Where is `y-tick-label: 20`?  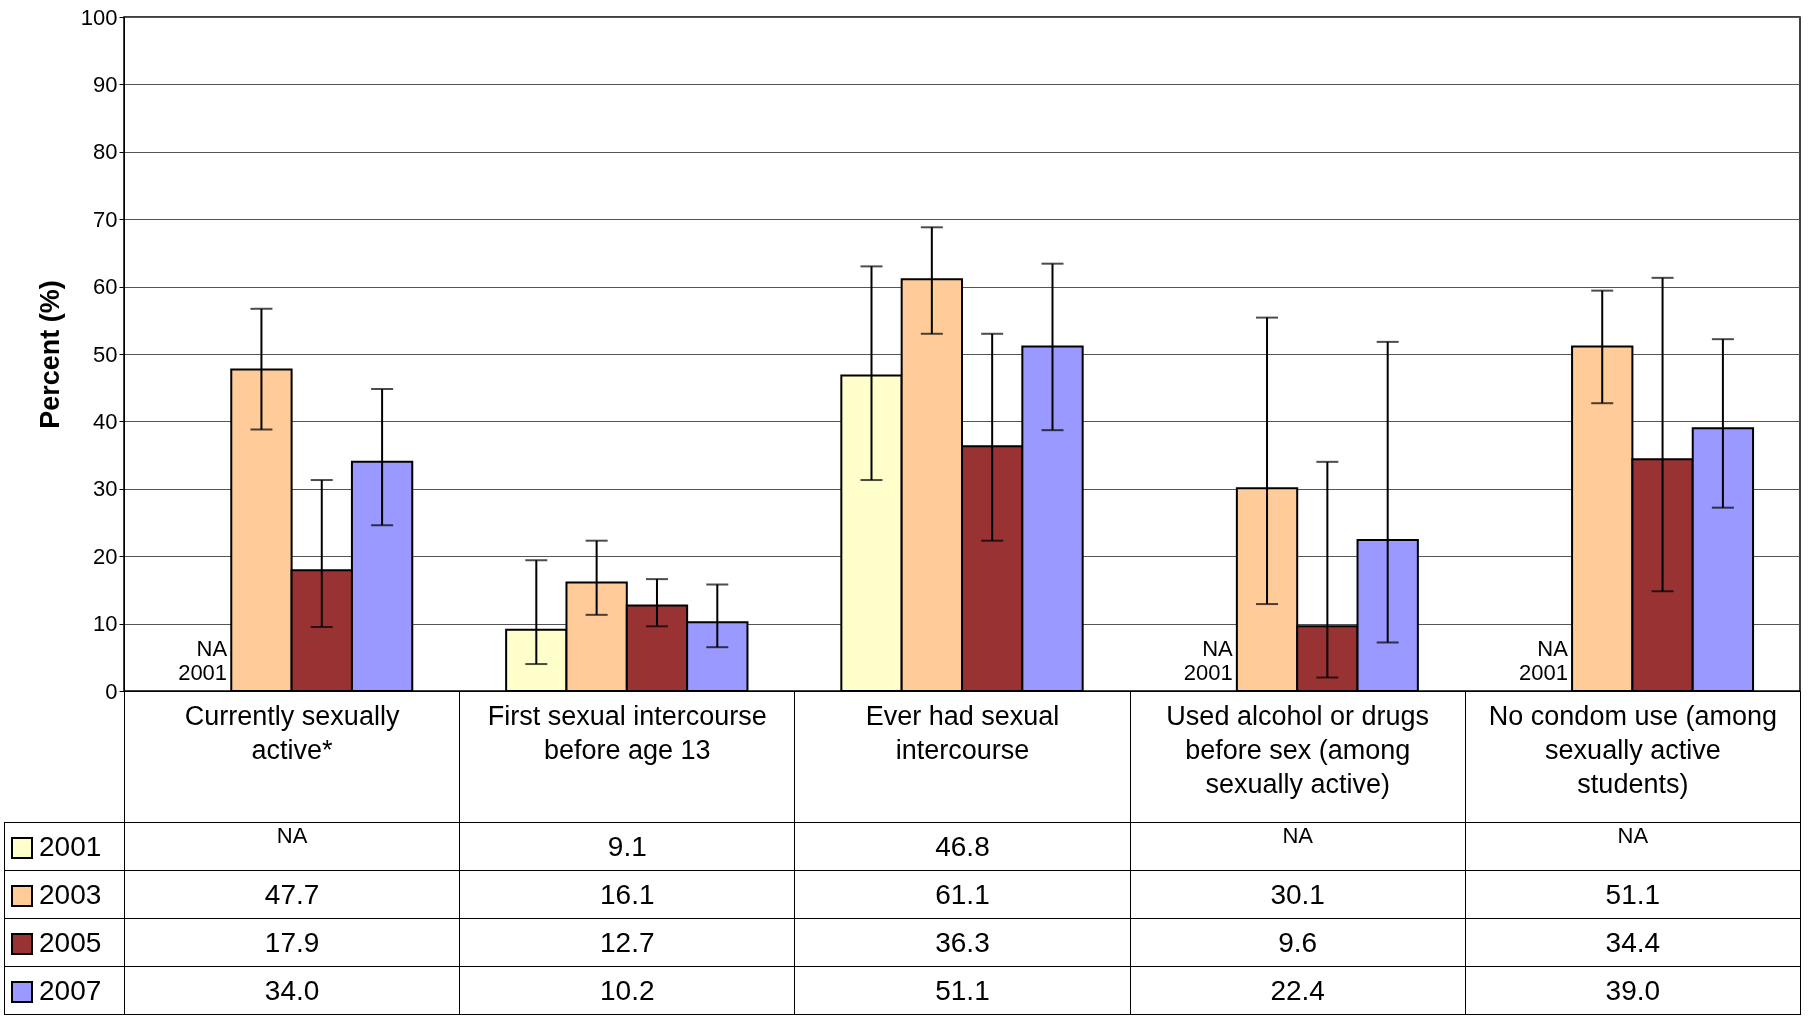
y-tick-label: 20 is located at coordinates (105, 556).